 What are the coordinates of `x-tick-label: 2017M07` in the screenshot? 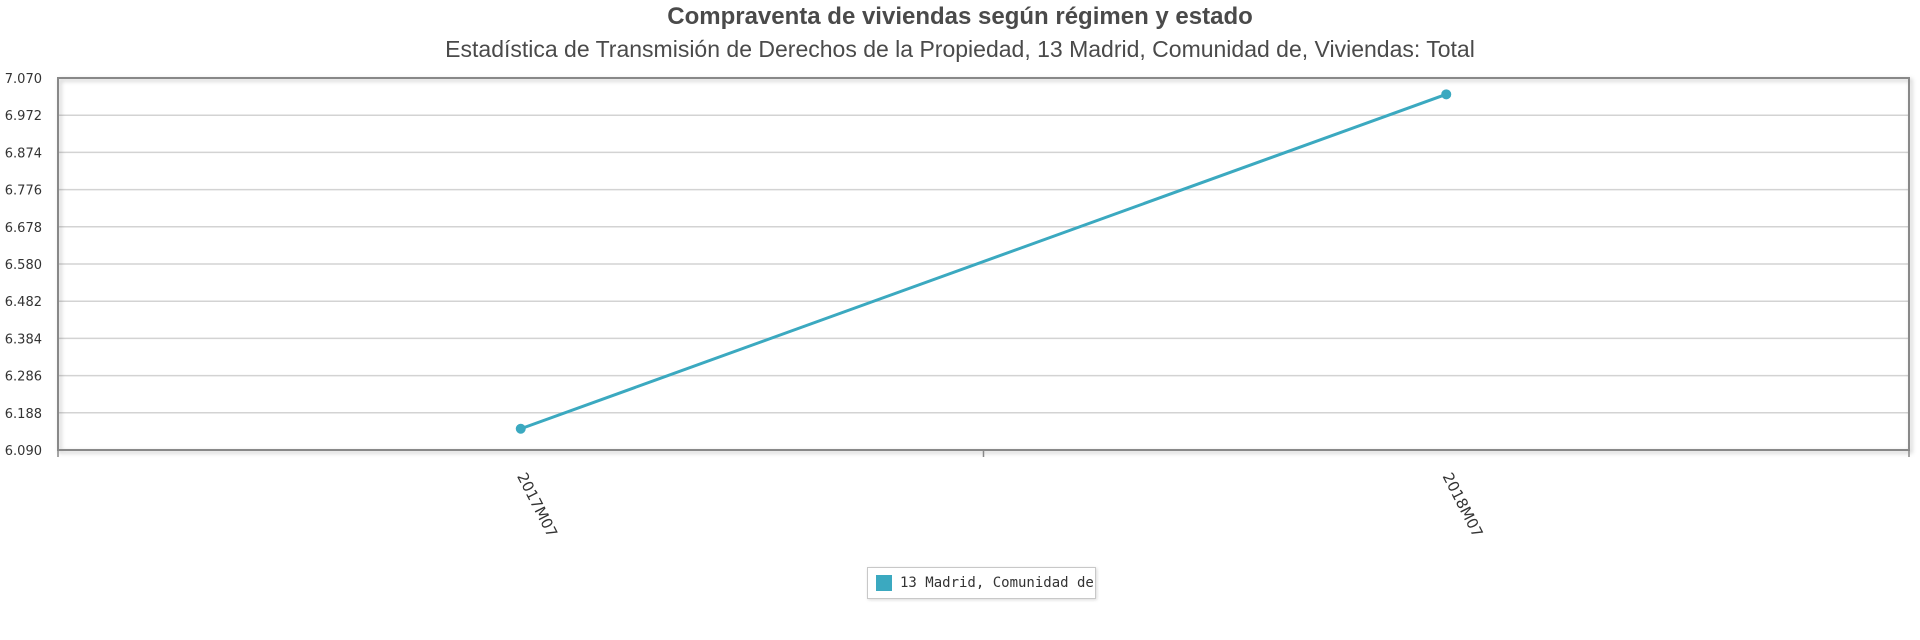 It's located at (537, 505).